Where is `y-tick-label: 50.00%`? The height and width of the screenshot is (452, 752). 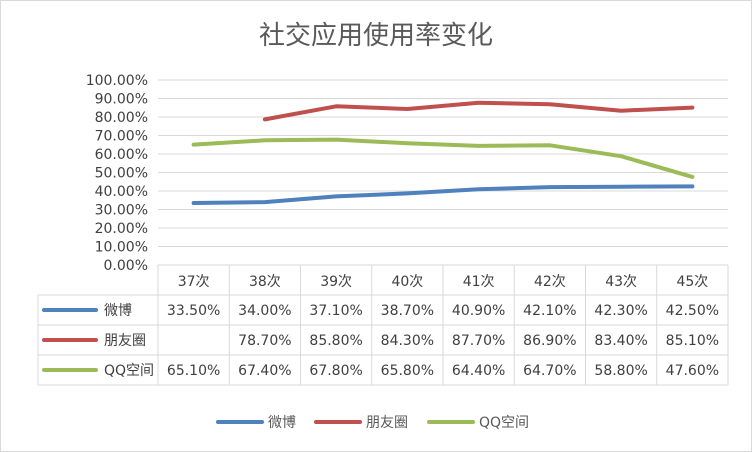
y-tick-label: 50.00% is located at coordinates (121, 174).